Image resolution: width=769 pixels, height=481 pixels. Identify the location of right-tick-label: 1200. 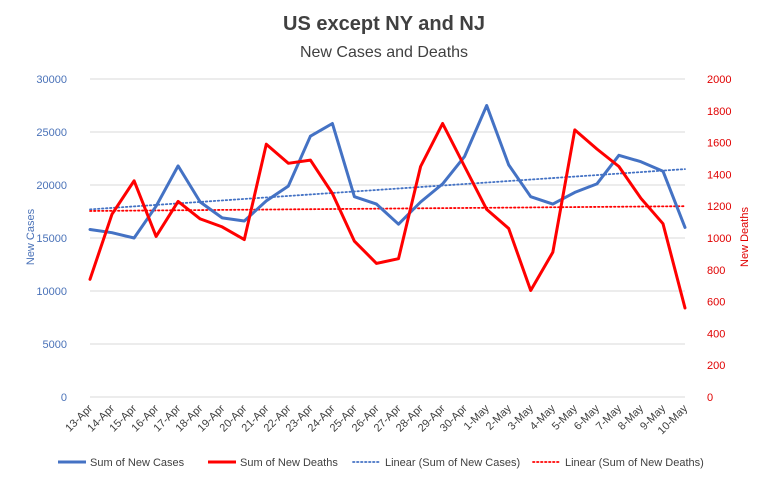
(719, 207).